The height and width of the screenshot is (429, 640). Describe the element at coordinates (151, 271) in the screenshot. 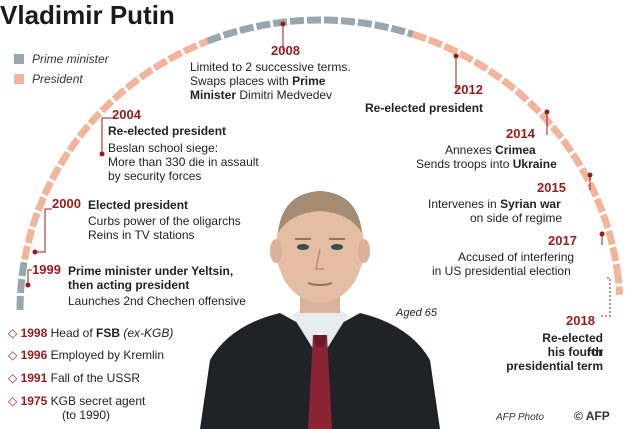

I see `event-1999-line1: Prime minister under Yeltsin,` at that location.